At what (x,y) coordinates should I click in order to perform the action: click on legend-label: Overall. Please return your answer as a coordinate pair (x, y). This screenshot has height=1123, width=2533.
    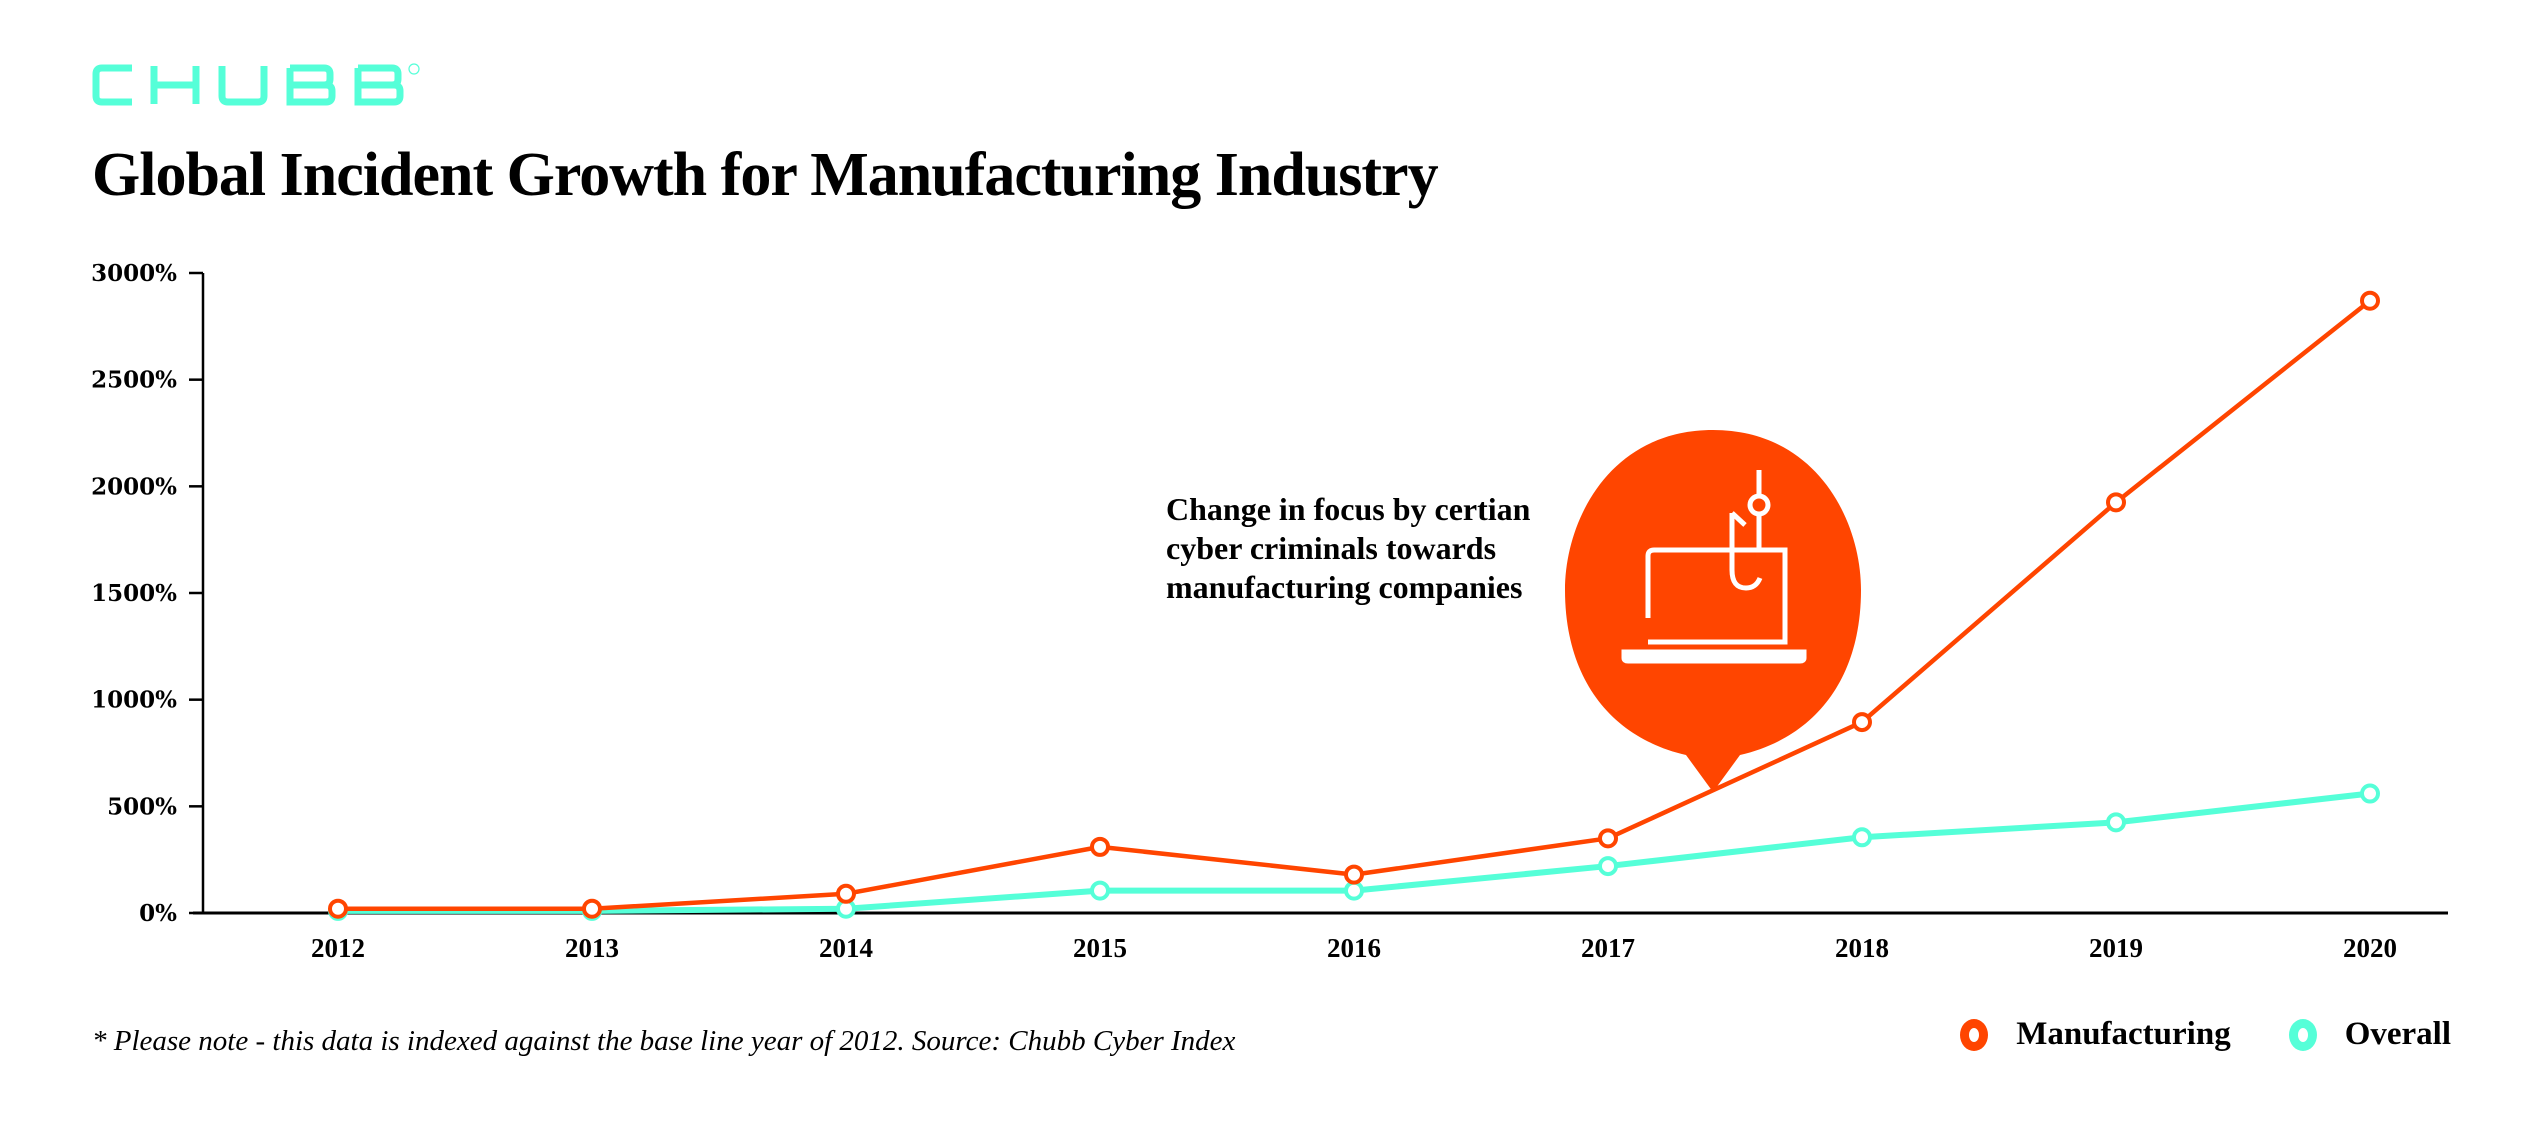
    Looking at the image, I should click on (2397, 1034).